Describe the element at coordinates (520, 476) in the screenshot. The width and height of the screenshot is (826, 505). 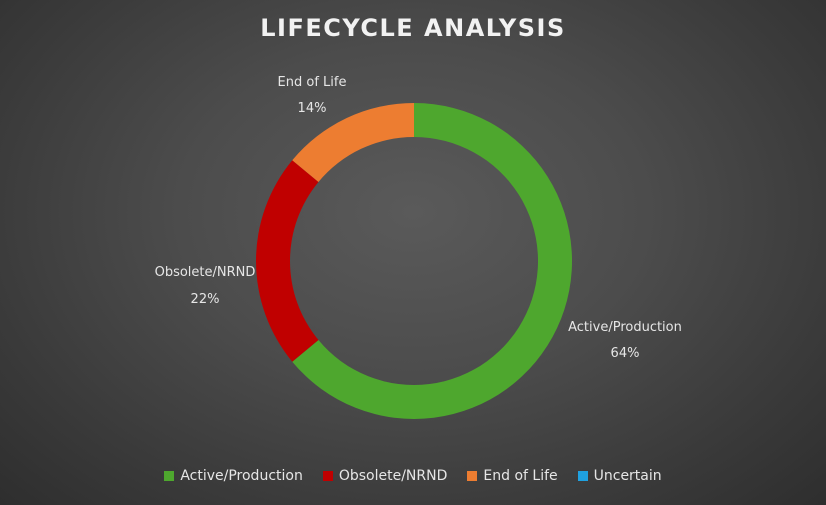
I see `legend-label-end-of-life: End of Life` at that location.